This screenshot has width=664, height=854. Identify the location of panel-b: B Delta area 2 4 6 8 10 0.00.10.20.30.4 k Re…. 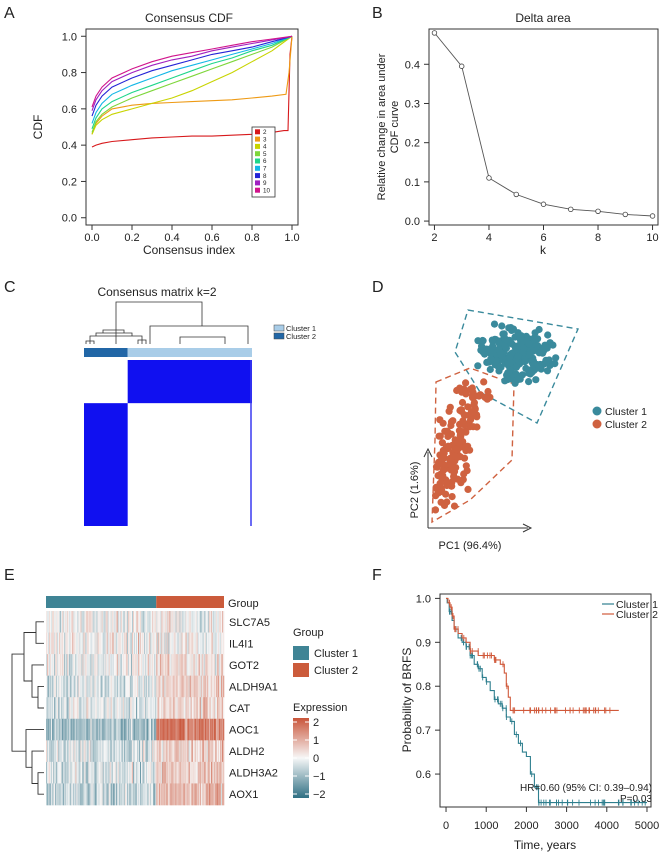
(515, 131).